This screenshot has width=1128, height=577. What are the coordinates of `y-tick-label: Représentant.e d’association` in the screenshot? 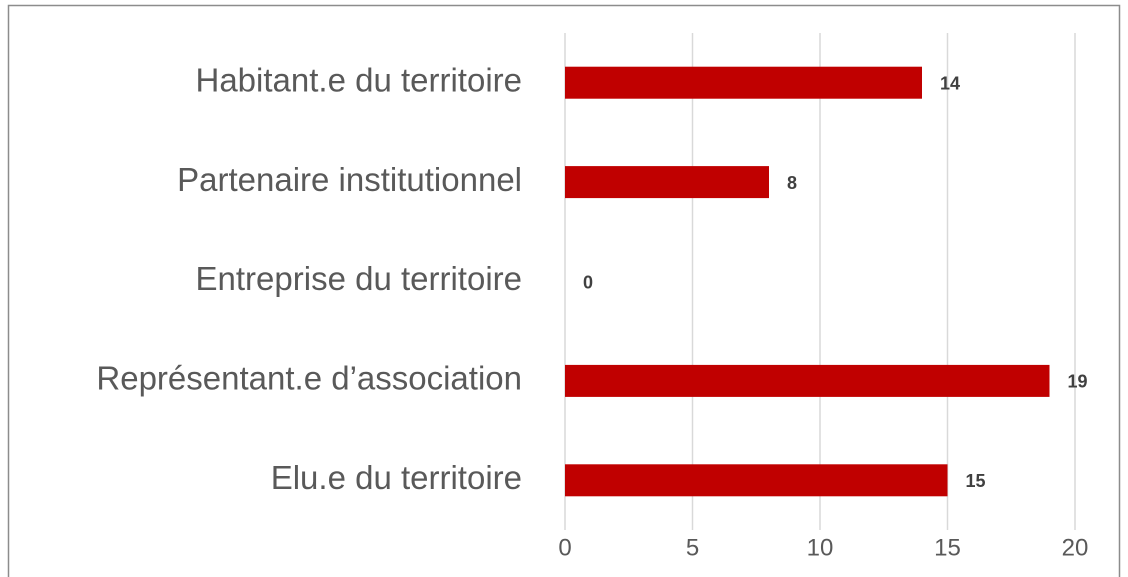 It's located at (309, 378).